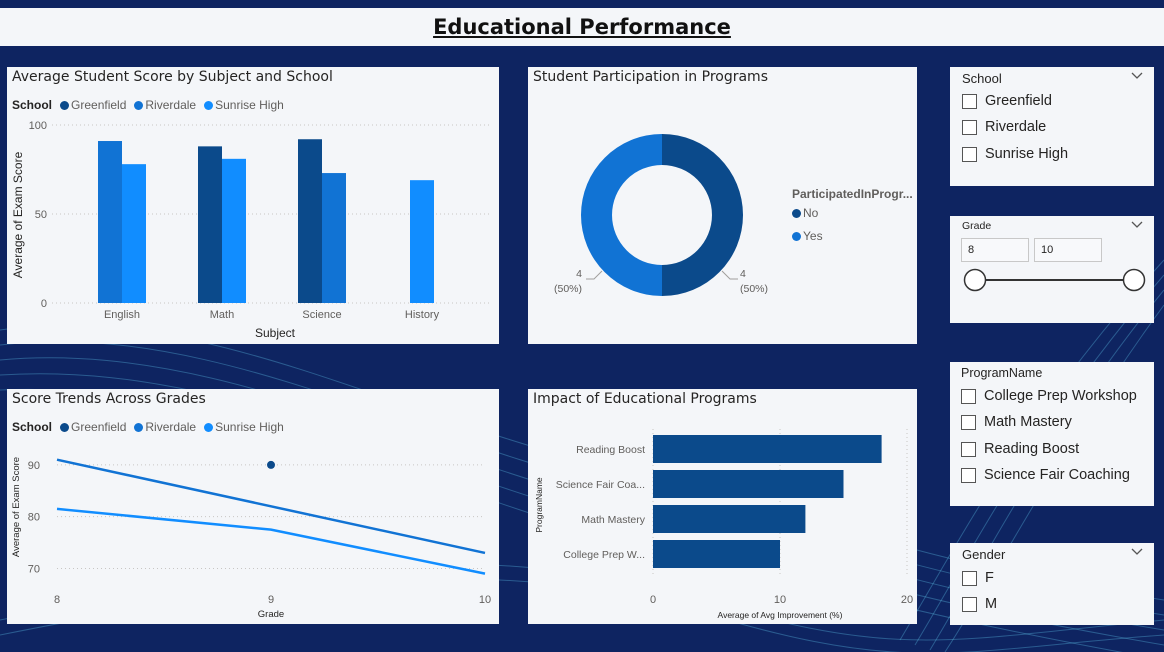  I want to click on slicer-option-label: Sunrise High, so click(1027, 154).